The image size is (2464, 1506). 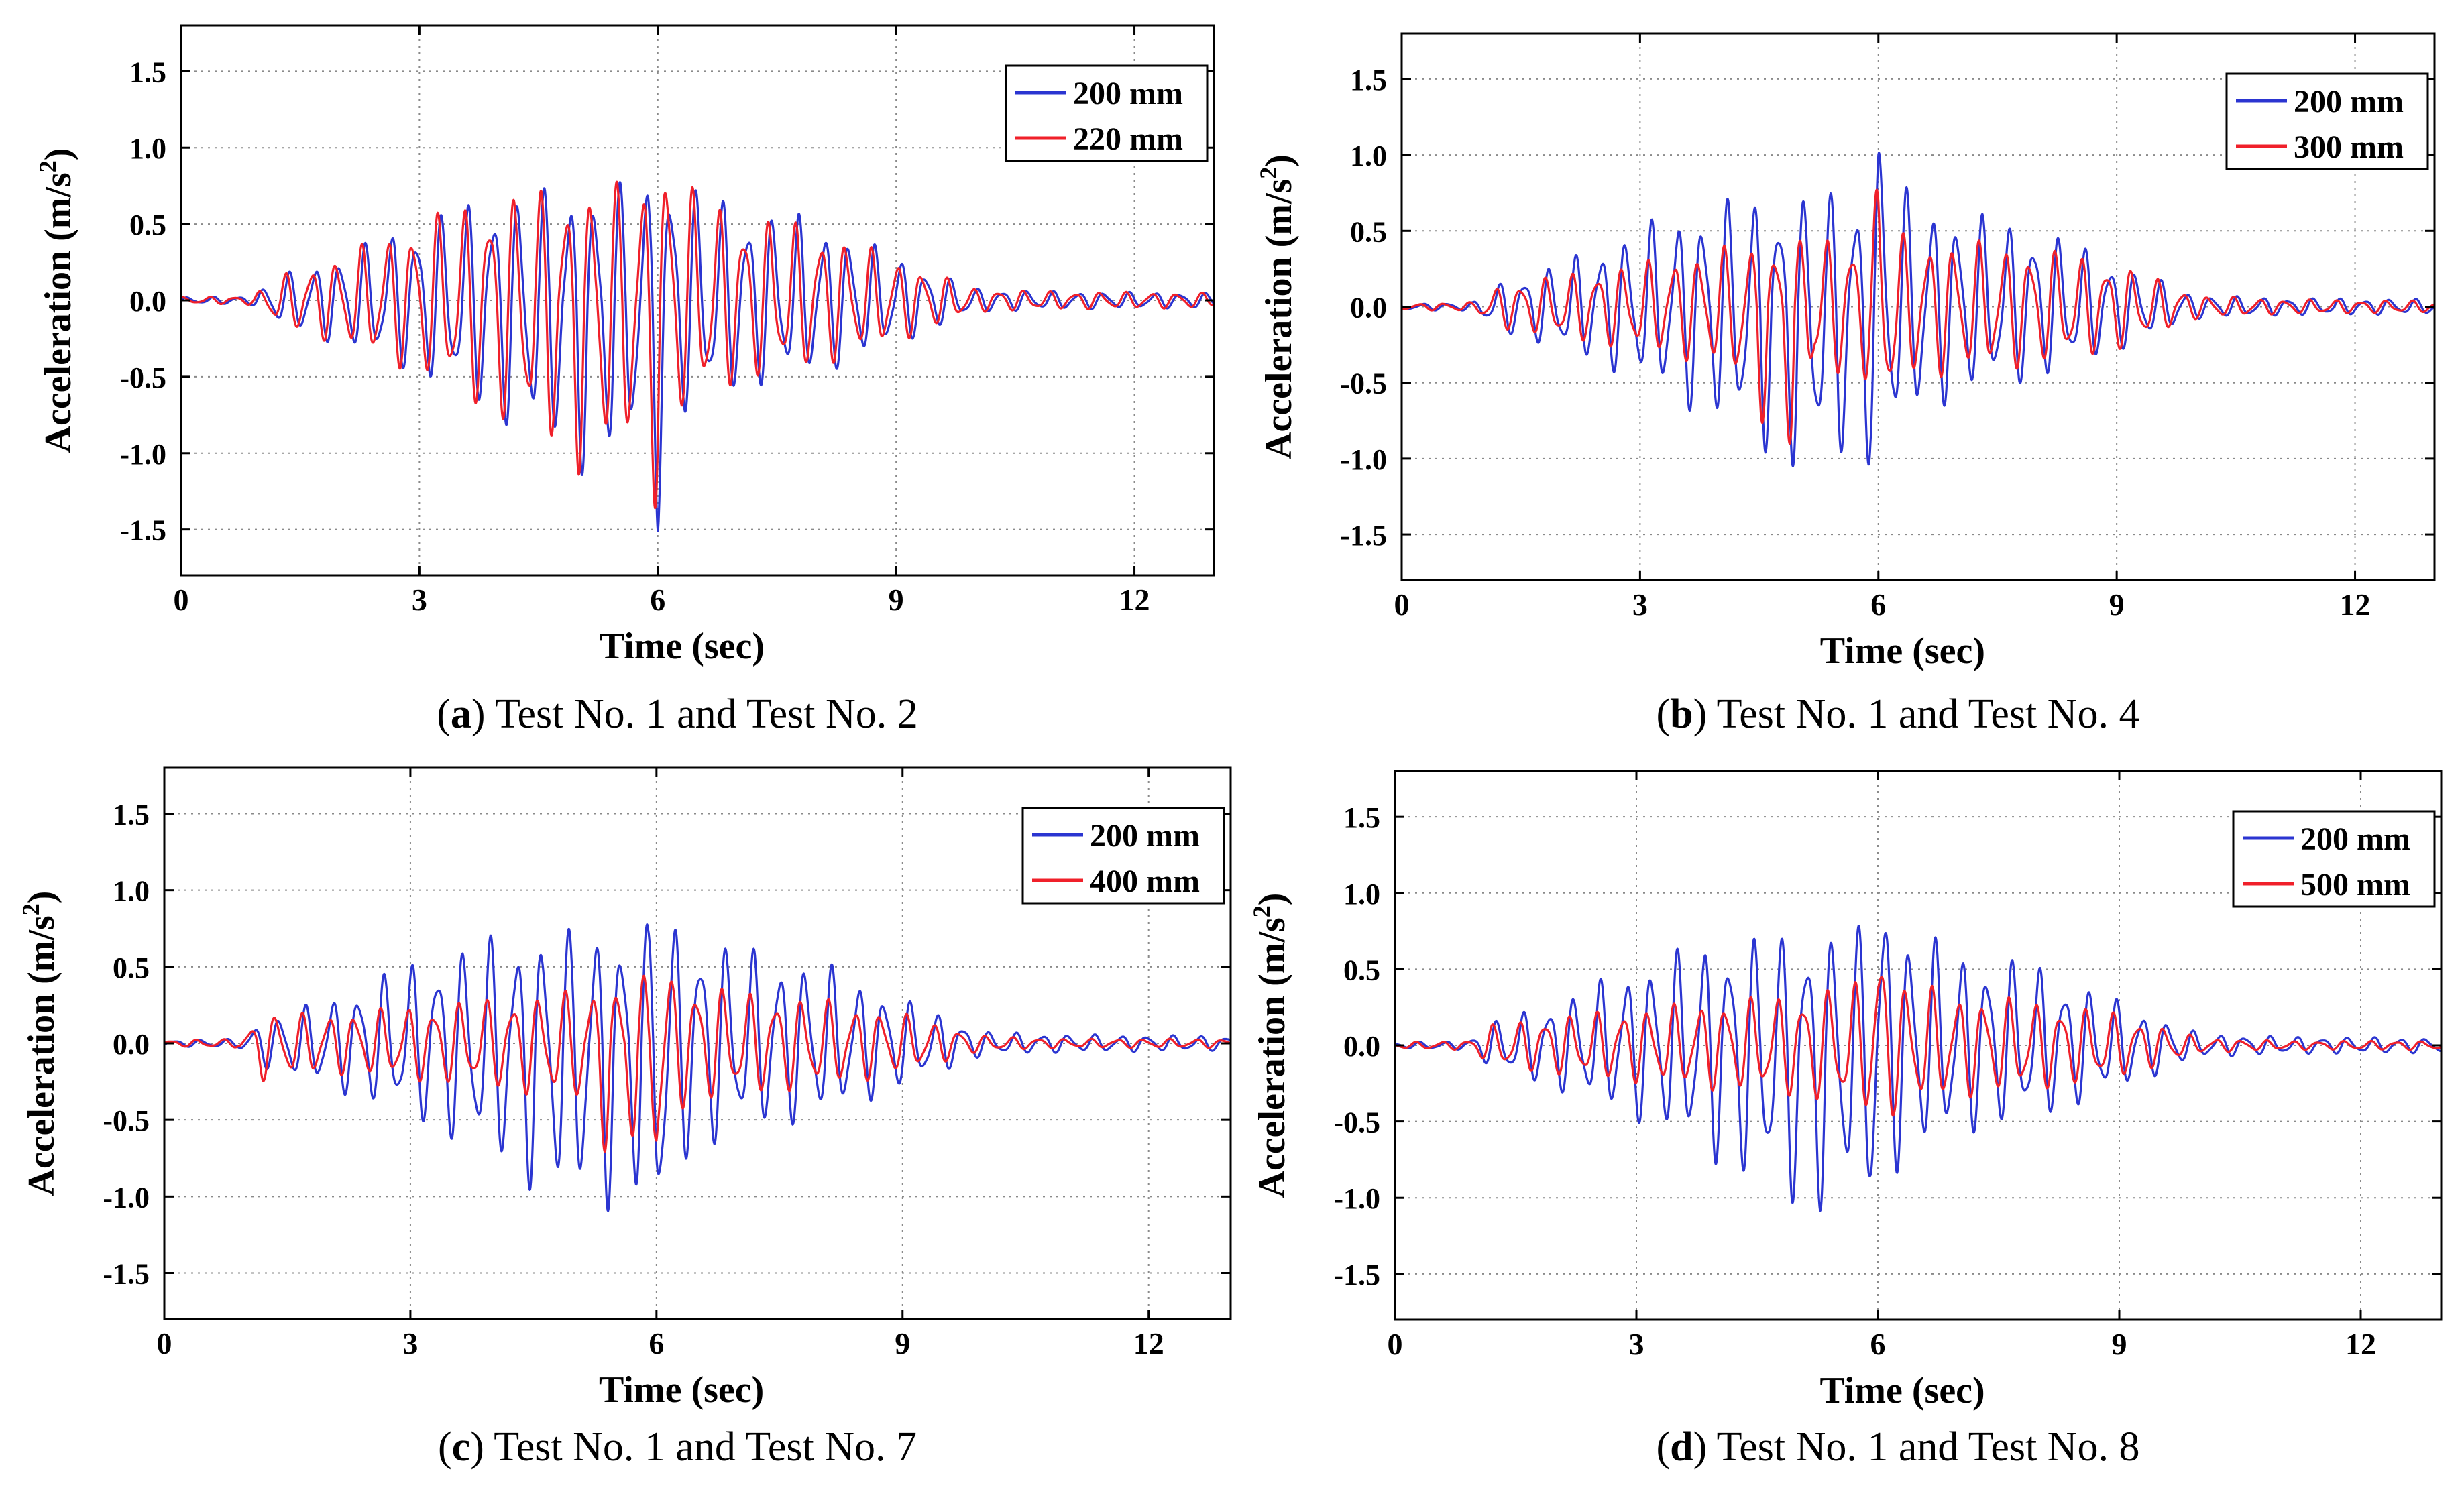 What do you see at coordinates (1898, 1447) in the screenshot?
I see `panel-caption: (d) Test No. 1 and Test No. 8` at bounding box center [1898, 1447].